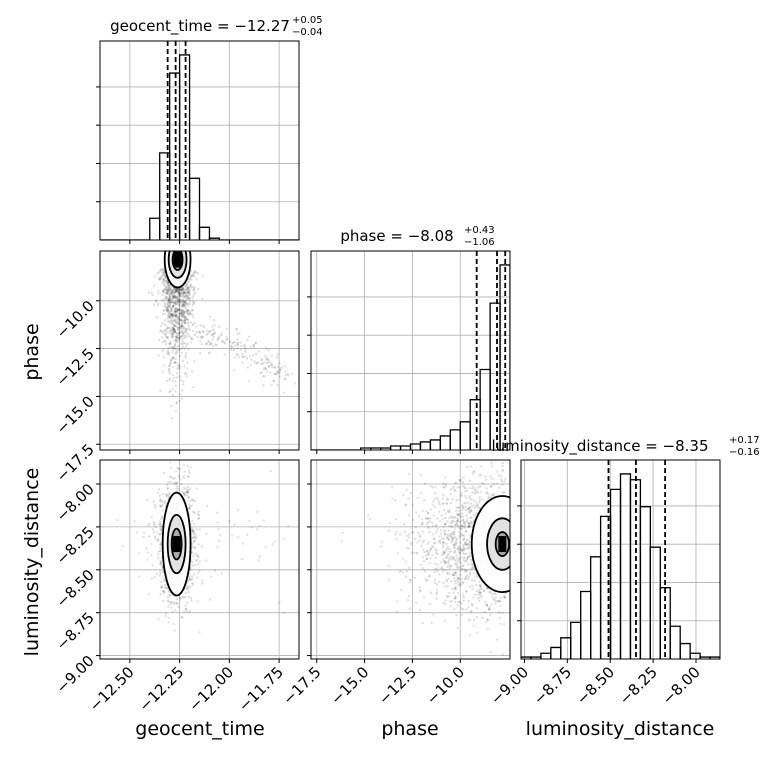  I want to click on panel-border, so click(620, 559).